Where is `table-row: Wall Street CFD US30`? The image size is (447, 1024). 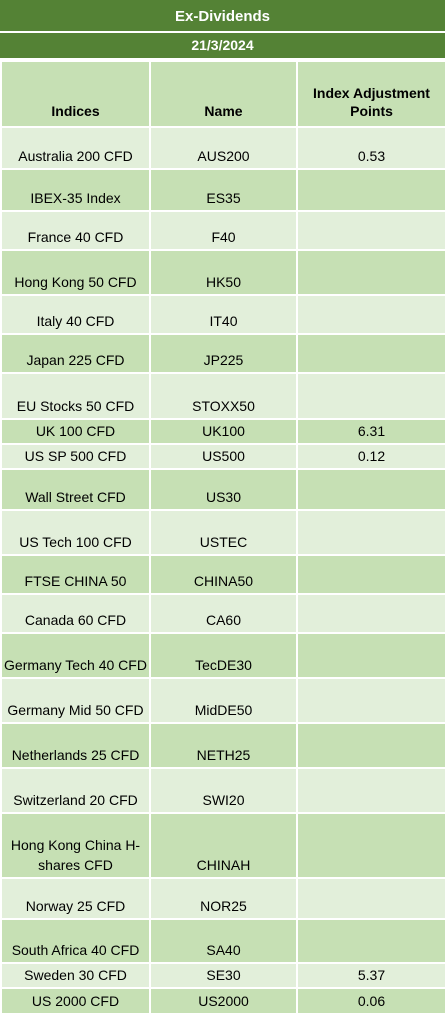
table-row: Wall Street CFD US30 is located at coordinates (223, 489).